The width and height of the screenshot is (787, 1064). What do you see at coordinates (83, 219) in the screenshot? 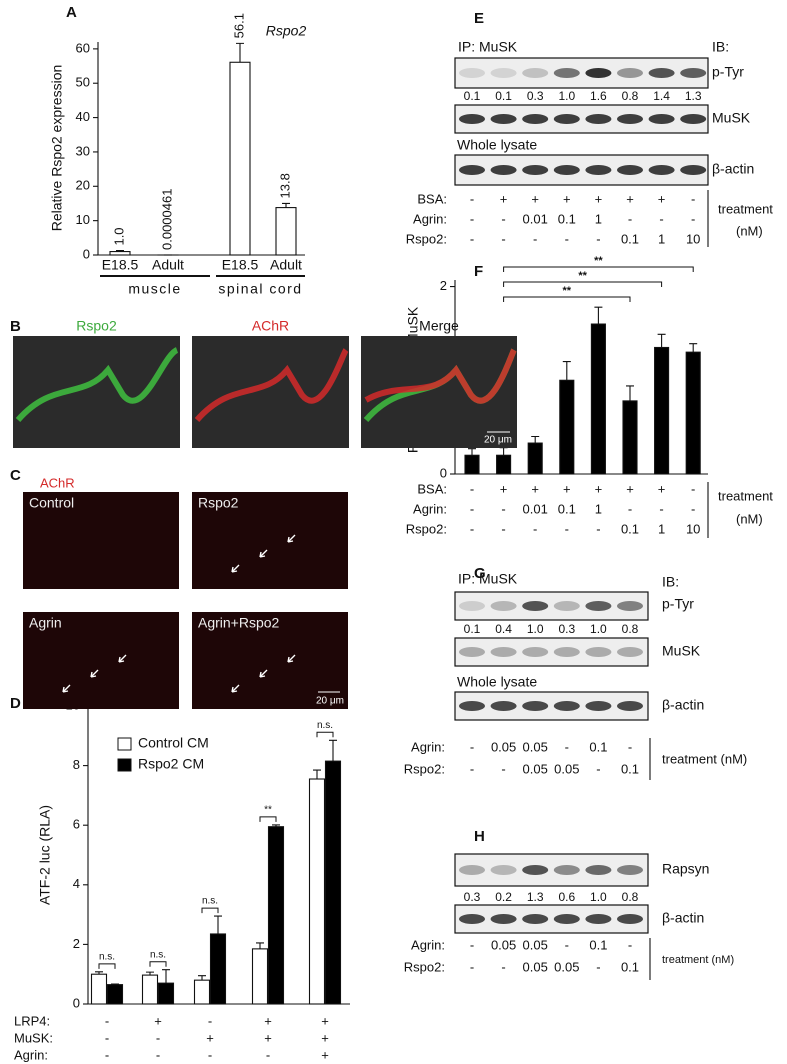
I see `y-tick-label: 10` at bounding box center [83, 219].